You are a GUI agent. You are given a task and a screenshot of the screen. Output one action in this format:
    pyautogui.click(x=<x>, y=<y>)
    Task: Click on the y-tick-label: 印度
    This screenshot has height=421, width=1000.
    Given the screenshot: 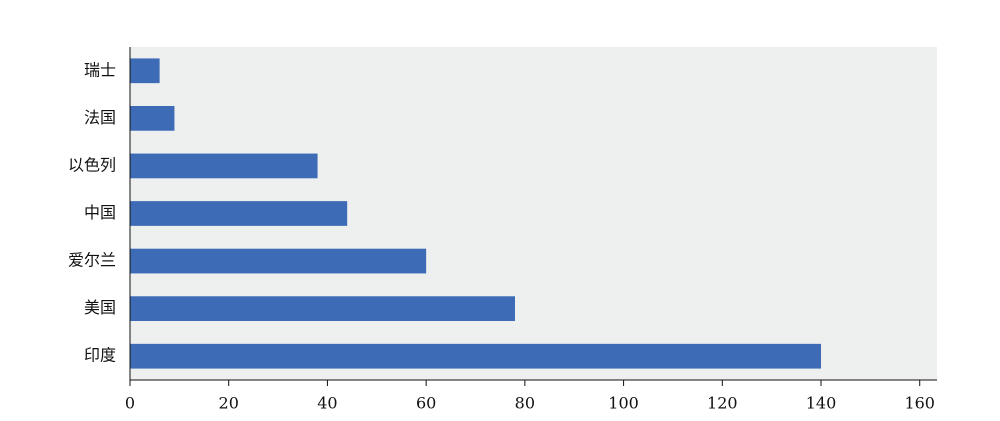 What is the action you would take?
    pyautogui.click(x=100, y=355)
    